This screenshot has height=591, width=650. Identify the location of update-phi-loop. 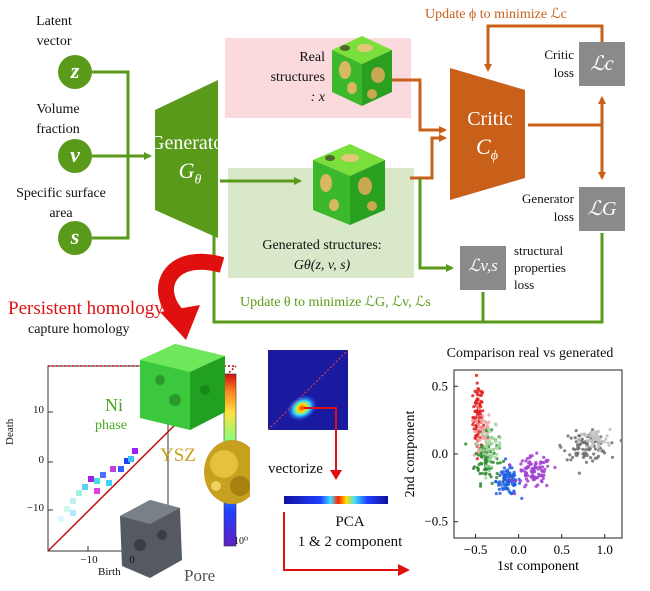
(544, 48).